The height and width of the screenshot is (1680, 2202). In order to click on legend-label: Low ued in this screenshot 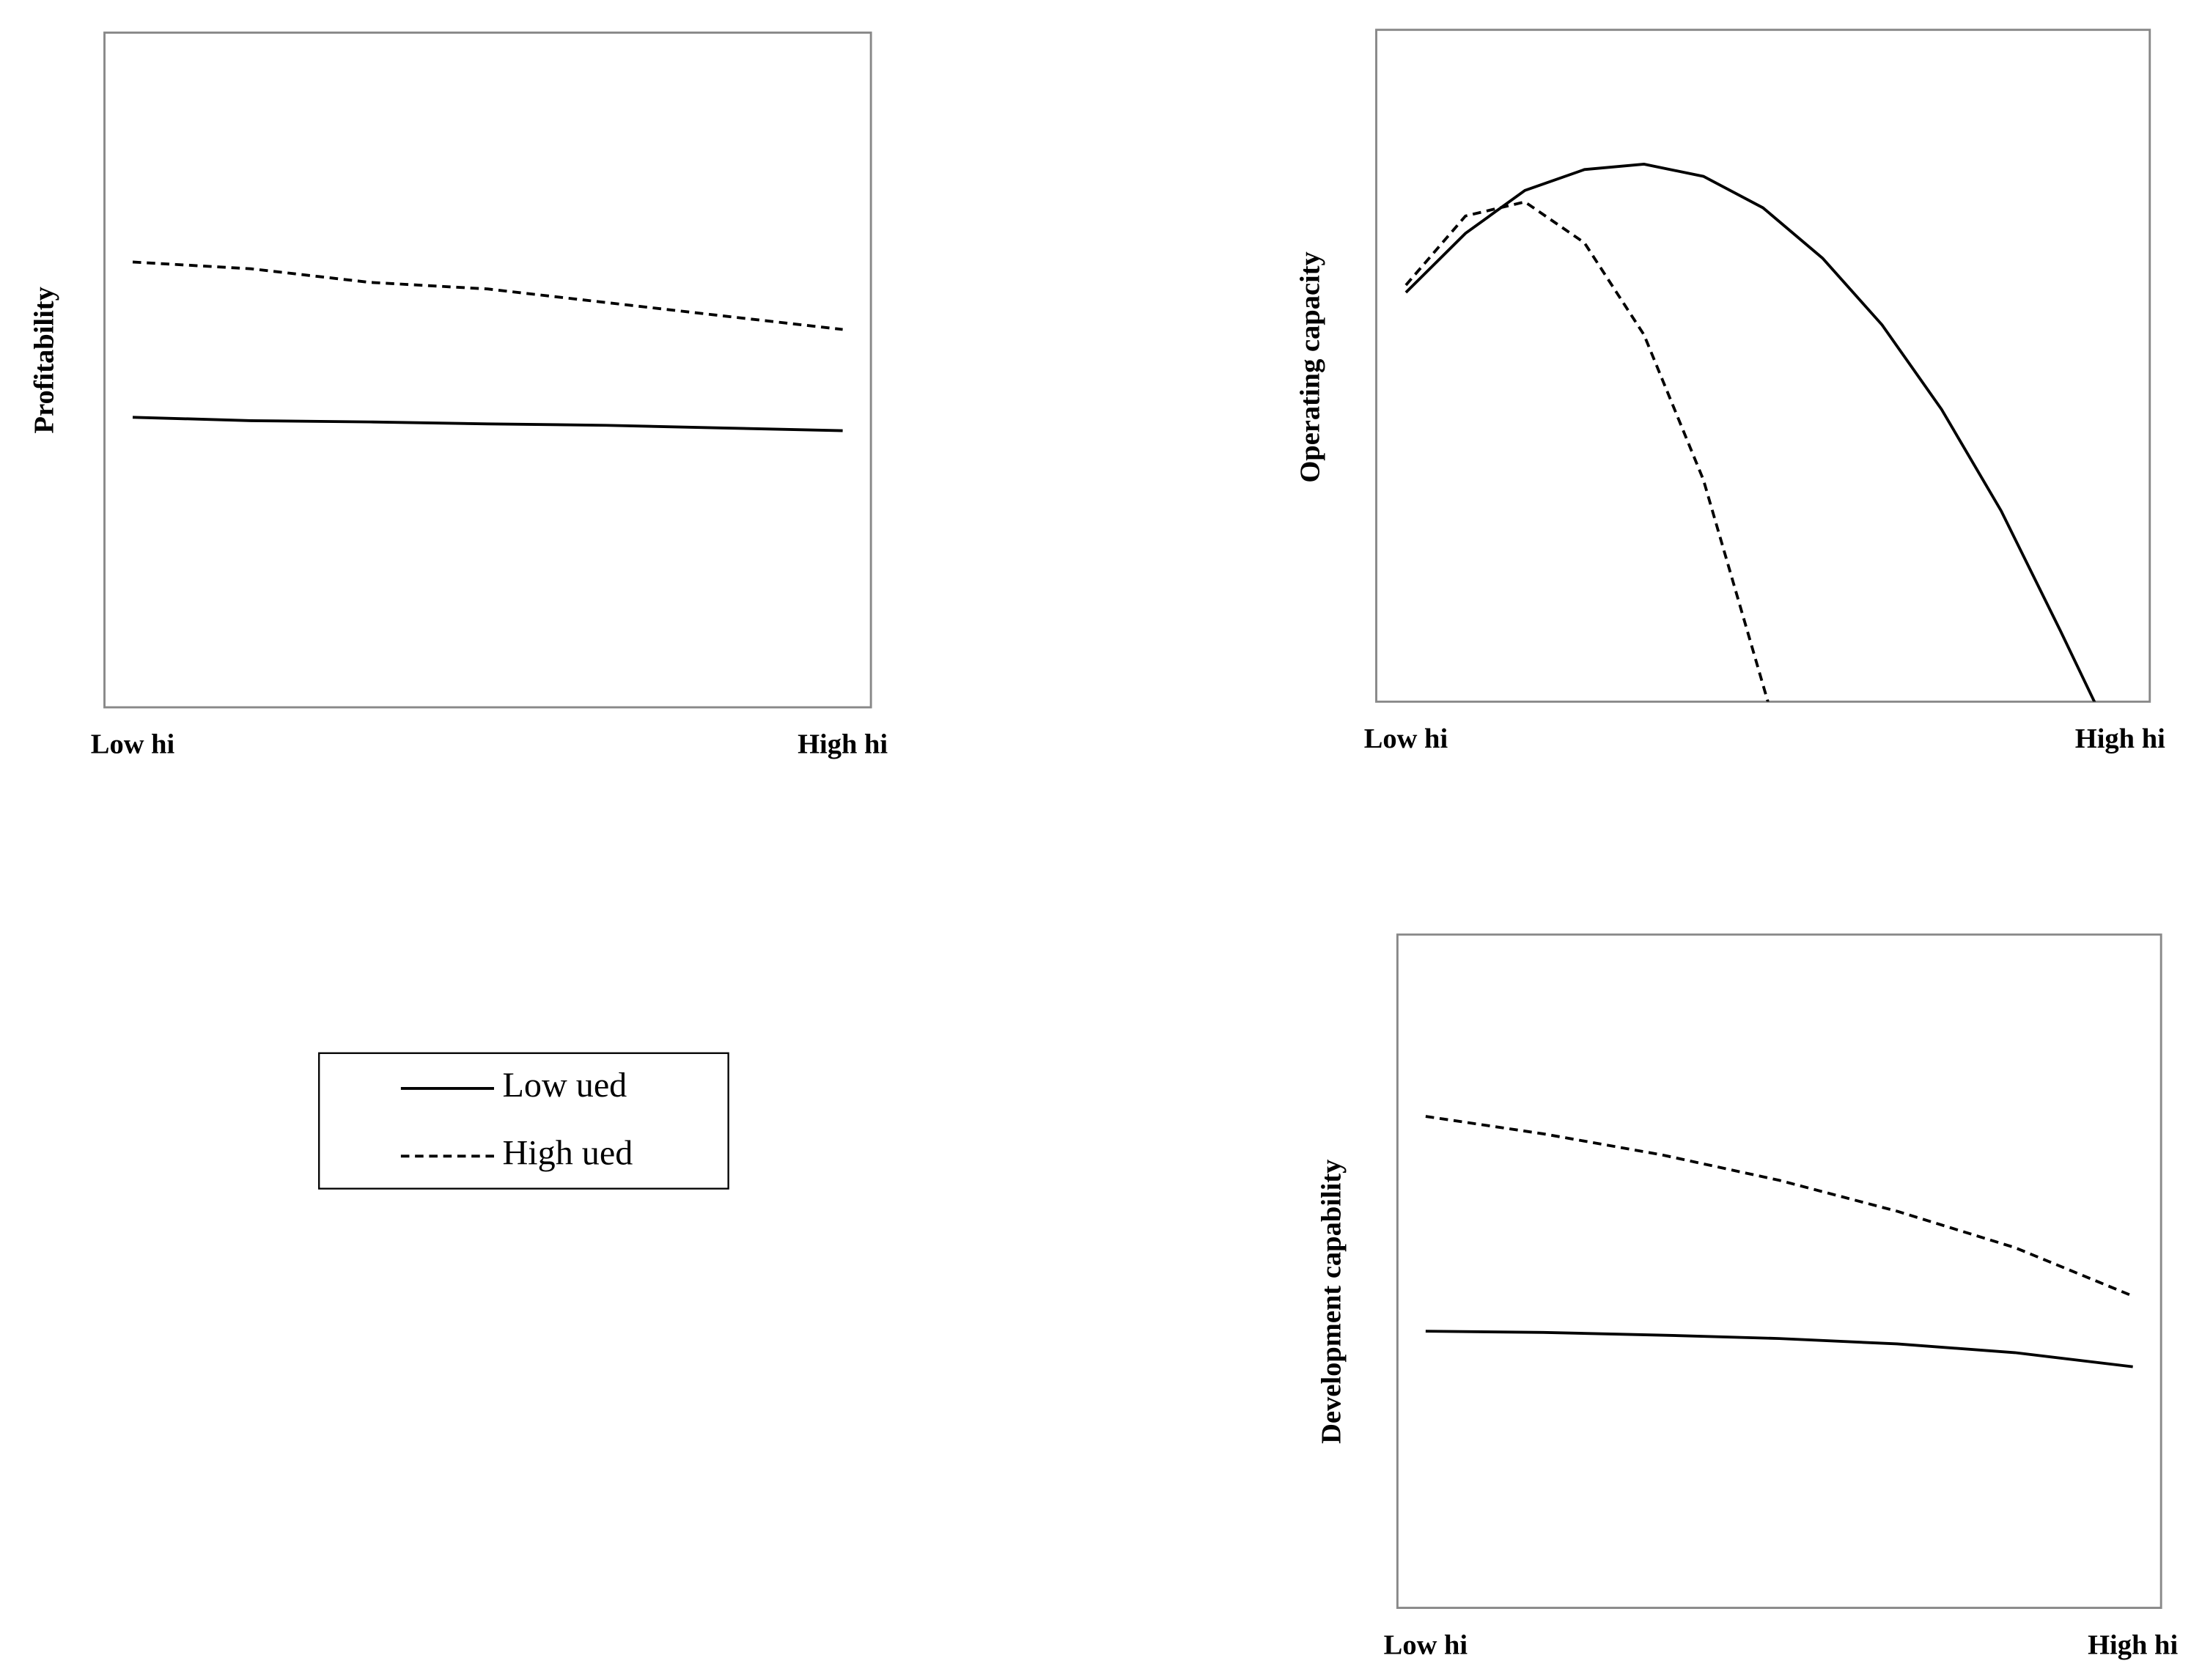, I will do `click(565, 1085)`.